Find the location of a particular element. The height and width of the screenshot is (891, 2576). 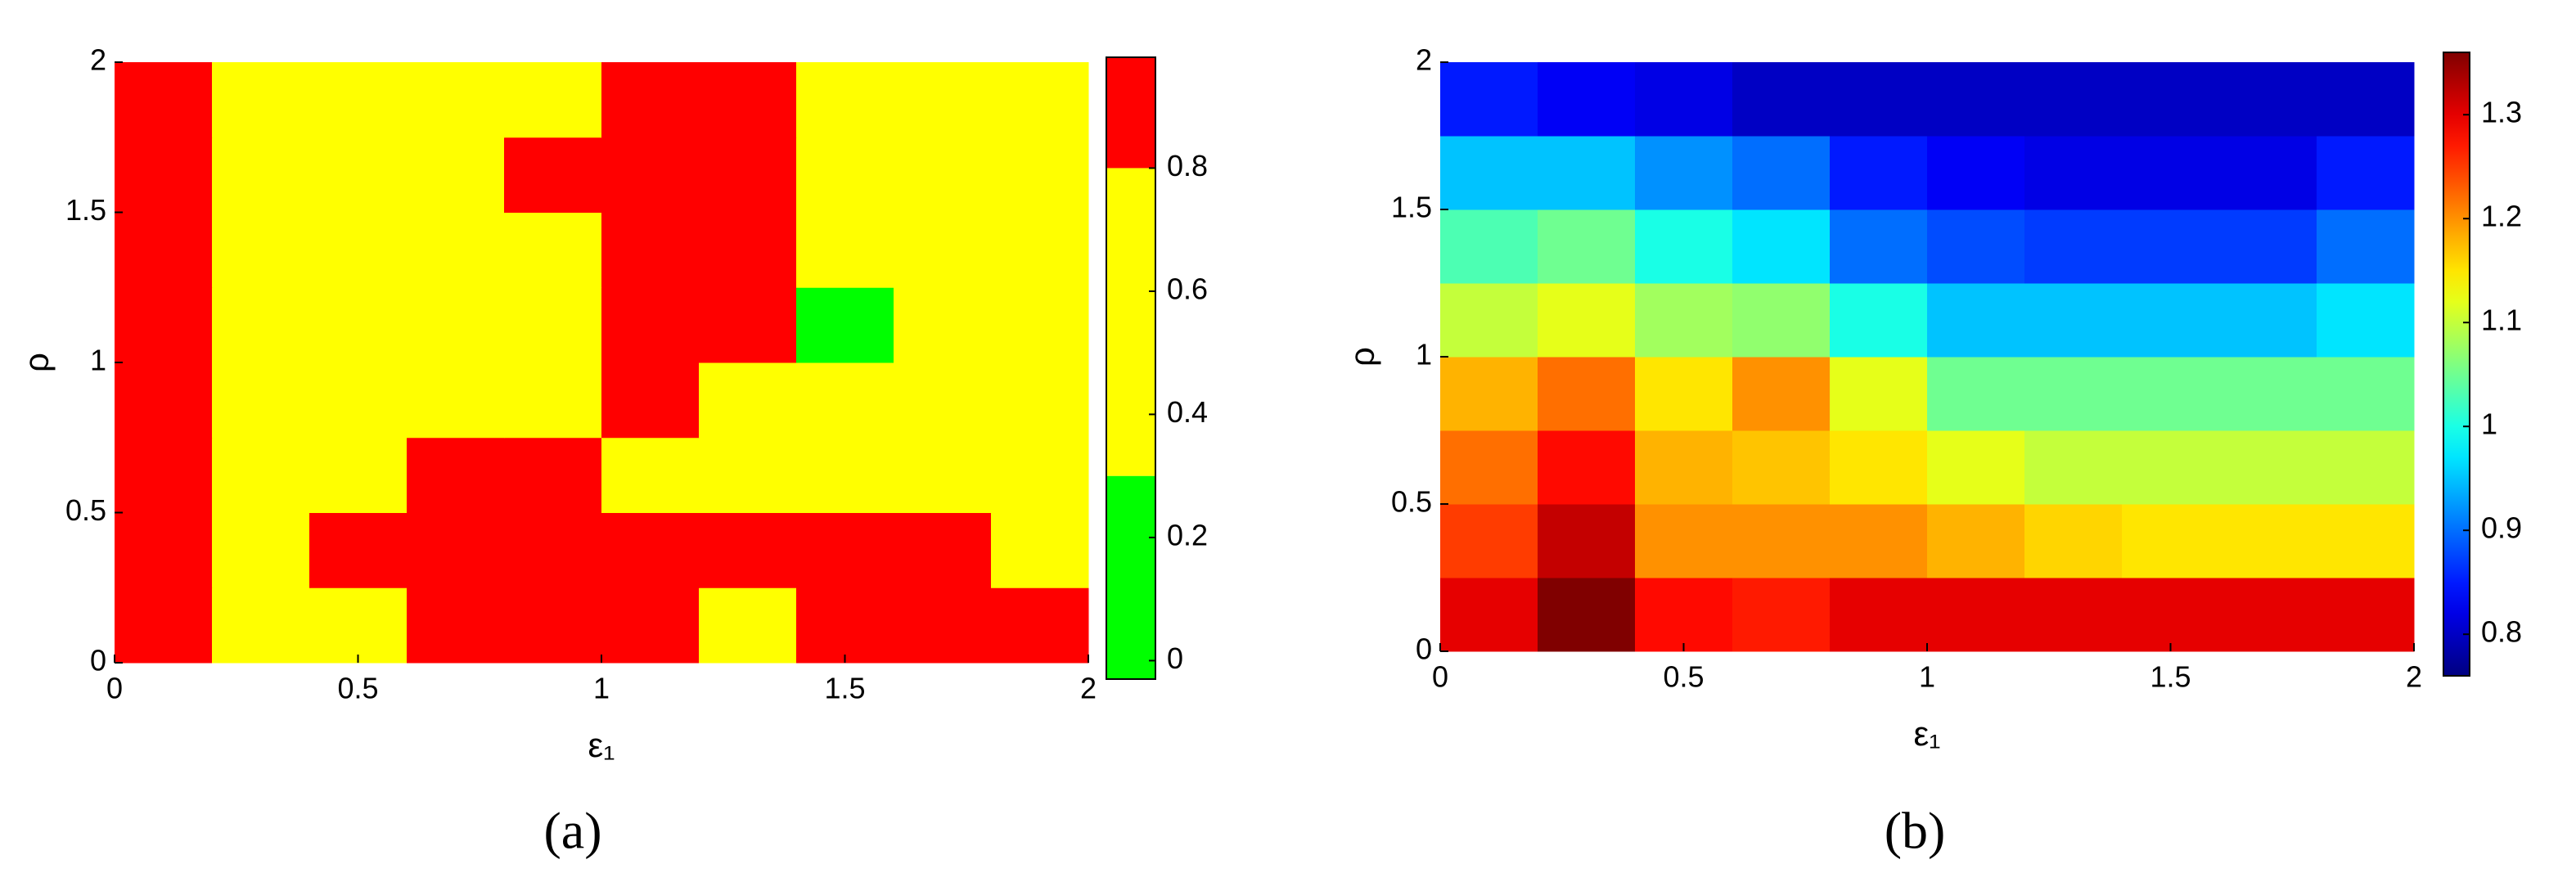

colorbar-tick-label: 0.9 is located at coordinates (2501, 528).